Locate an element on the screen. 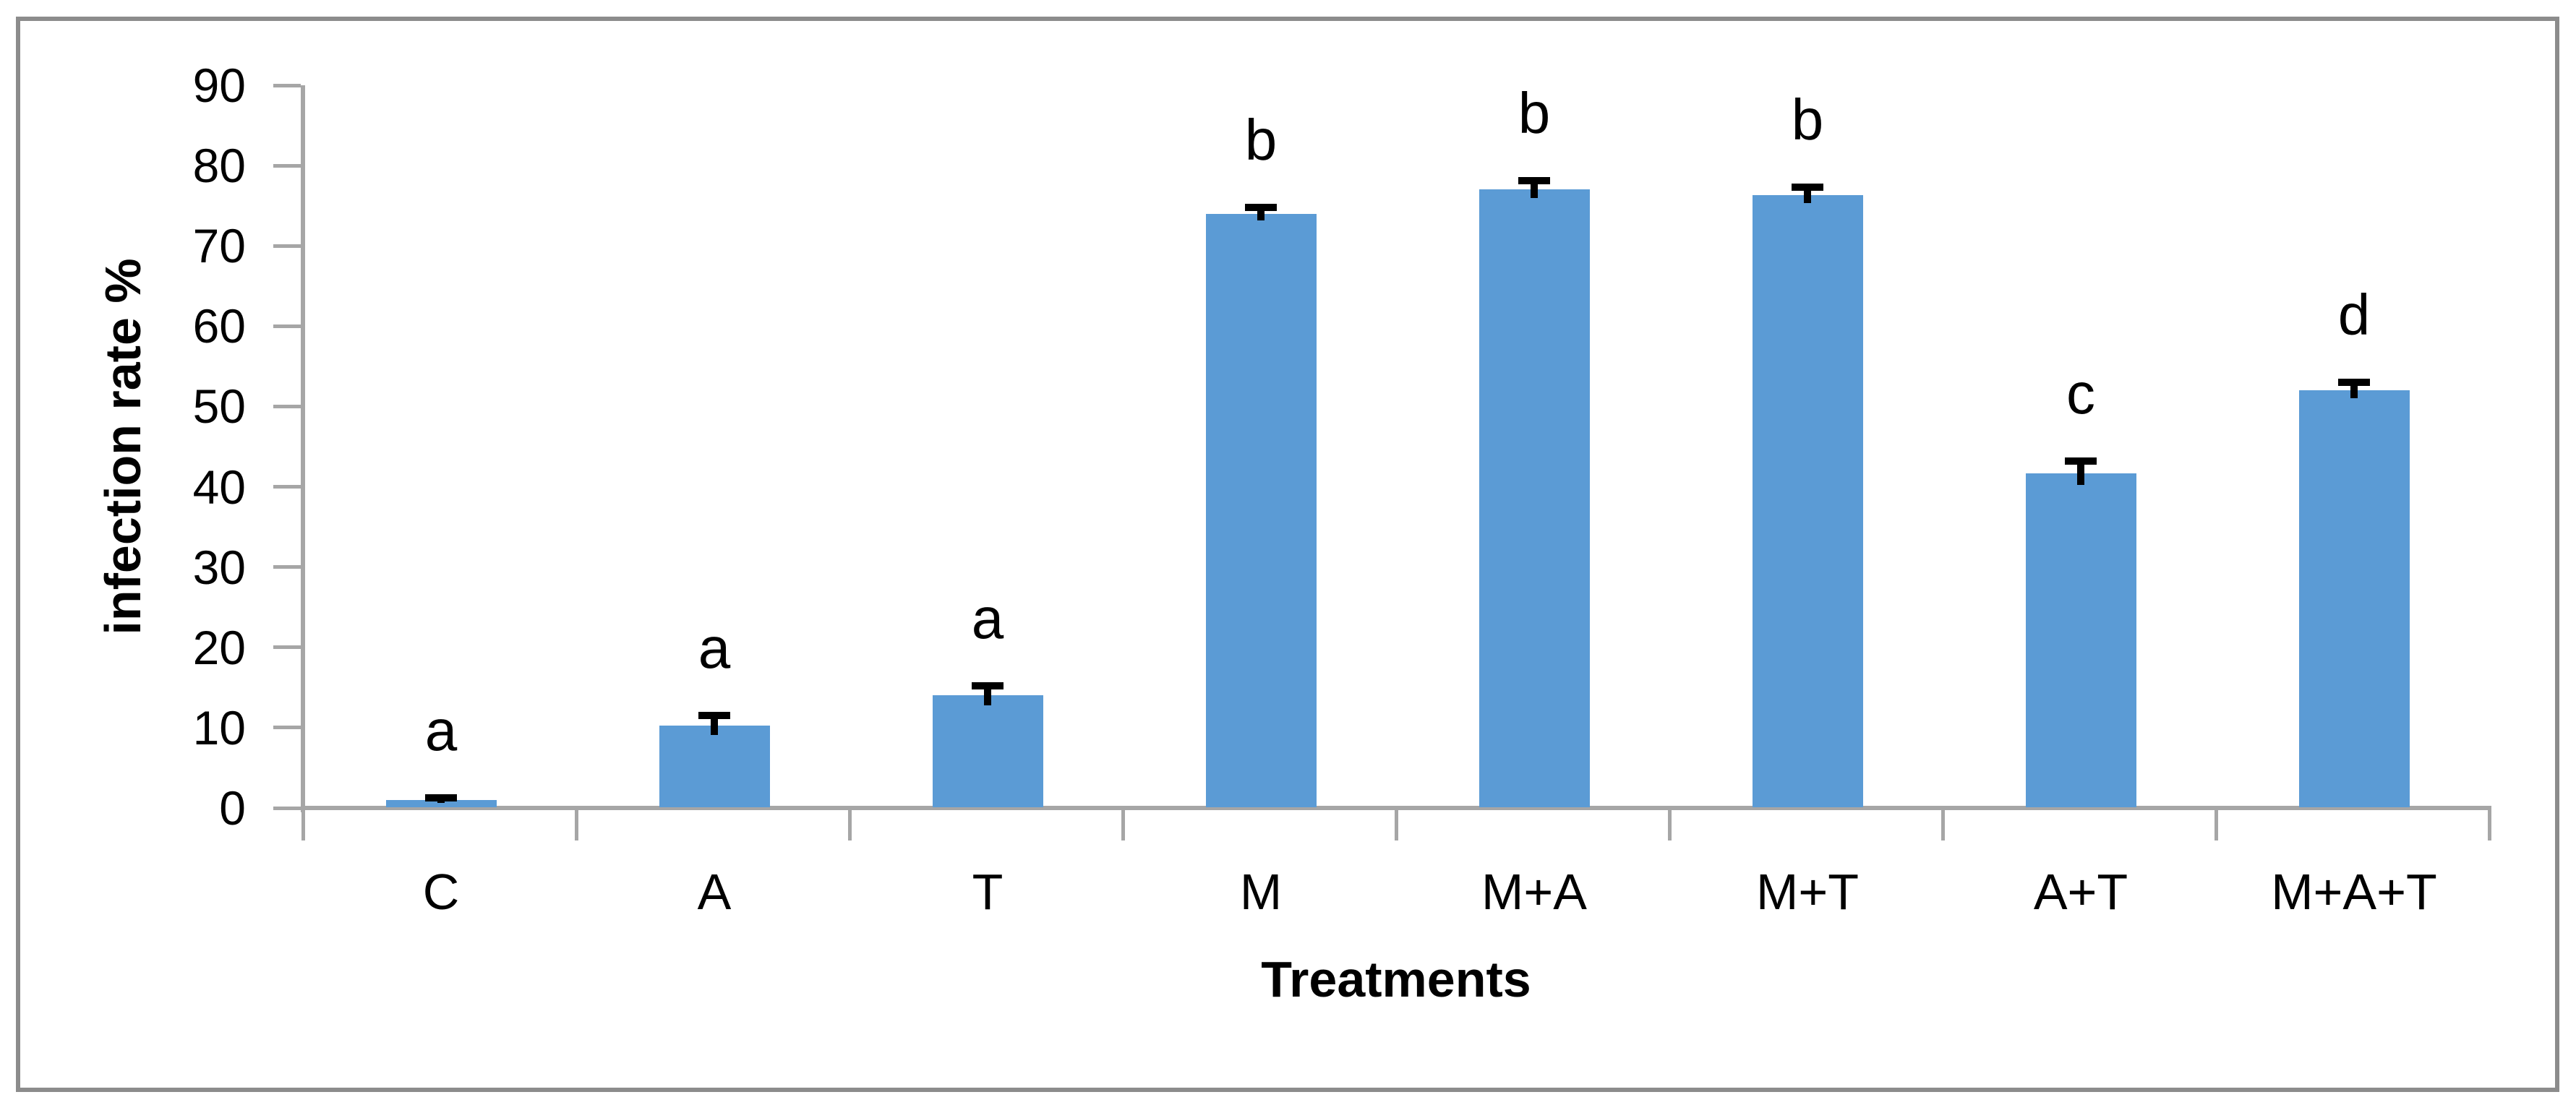 This screenshot has width=2576, height=1105. y-tick-label: 30 is located at coordinates (219, 567).